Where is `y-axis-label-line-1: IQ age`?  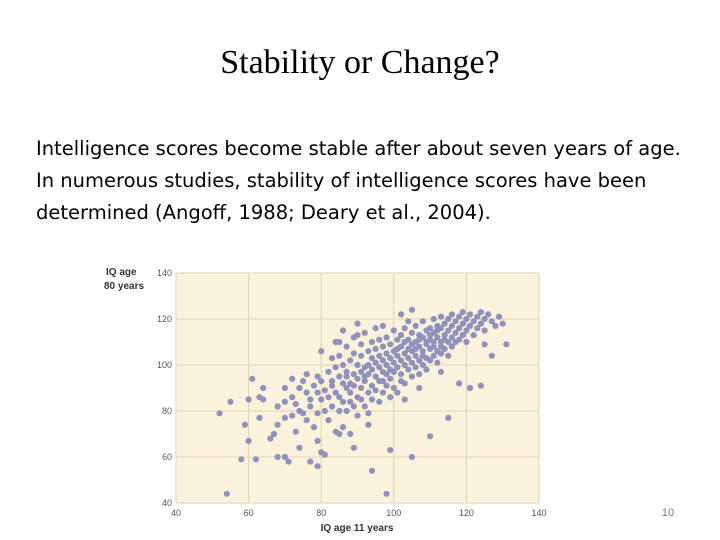
y-axis-label-line-1: IQ age is located at coordinates (121, 272).